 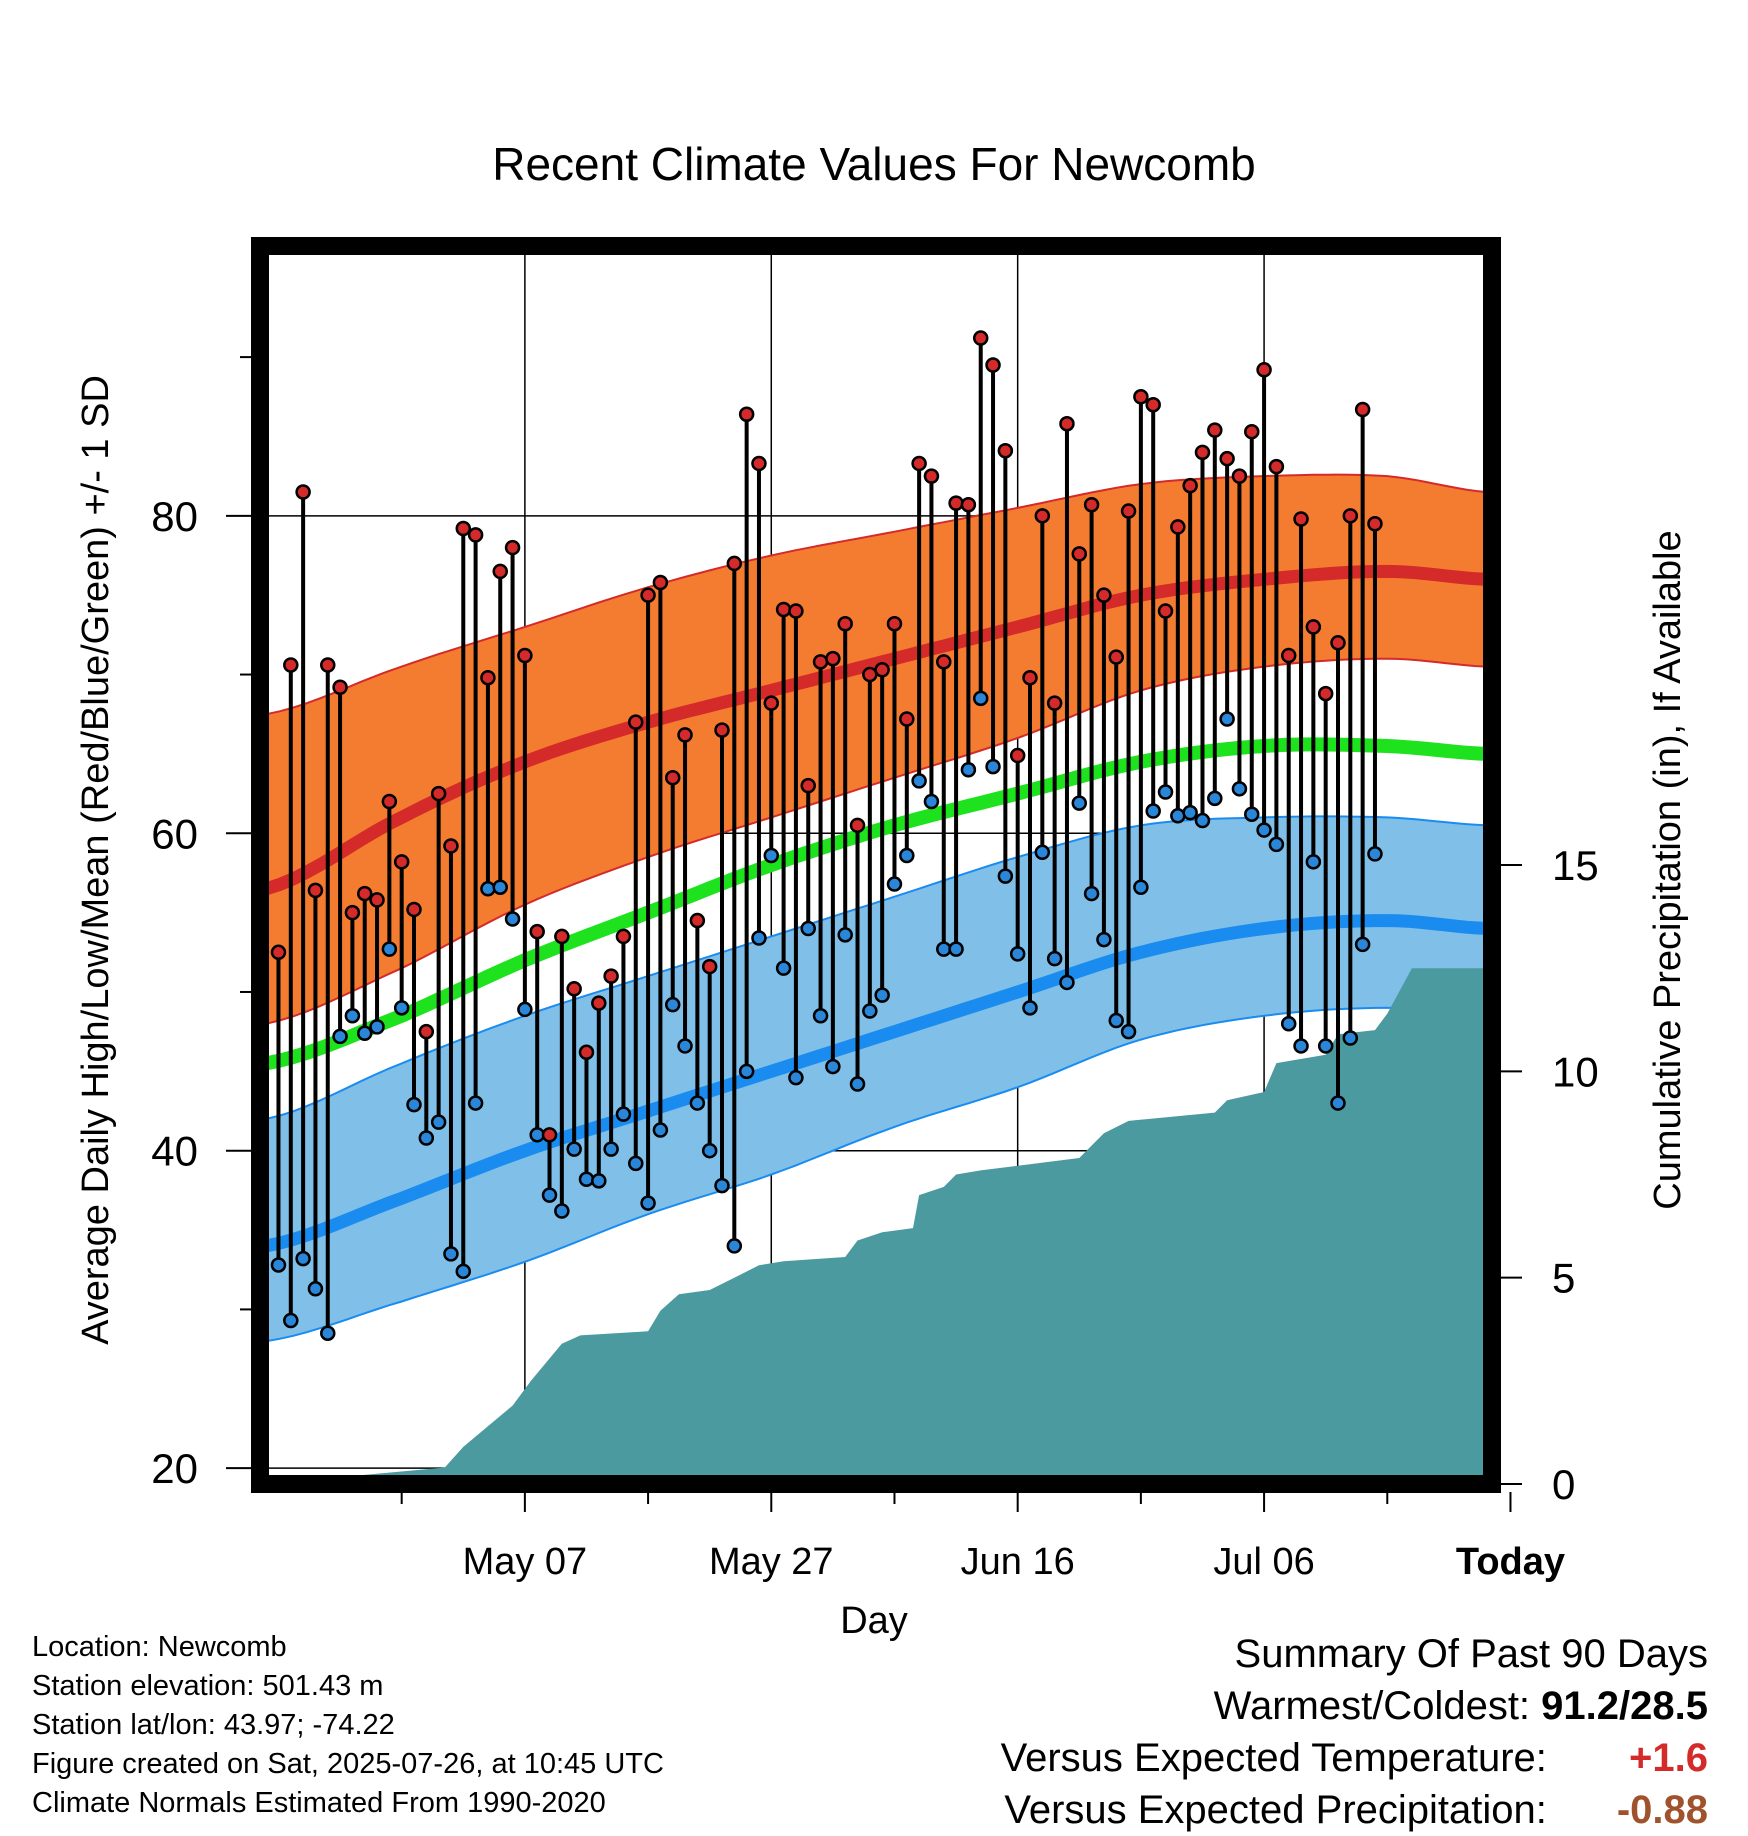 What do you see at coordinates (1575, 1071) in the screenshot?
I see `y2-tick-label: 10` at bounding box center [1575, 1071].